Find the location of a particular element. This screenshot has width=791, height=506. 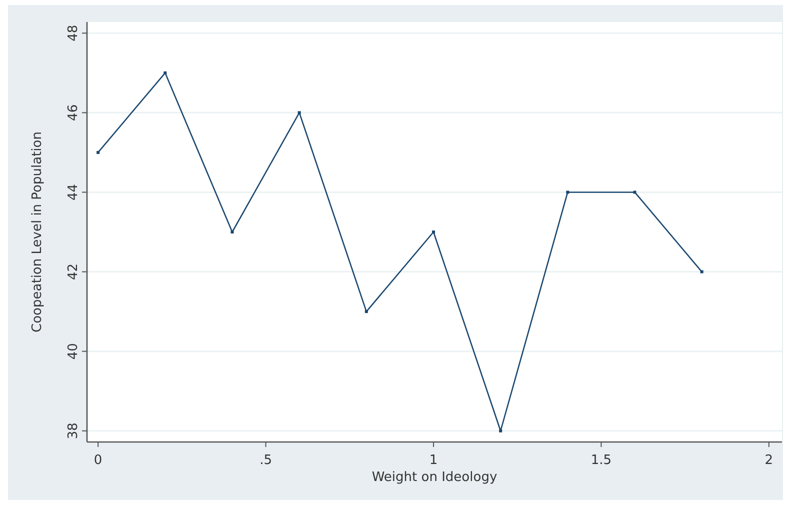

y-axis-title: Coopeation Level in Population is located at coordinates (37, 232).